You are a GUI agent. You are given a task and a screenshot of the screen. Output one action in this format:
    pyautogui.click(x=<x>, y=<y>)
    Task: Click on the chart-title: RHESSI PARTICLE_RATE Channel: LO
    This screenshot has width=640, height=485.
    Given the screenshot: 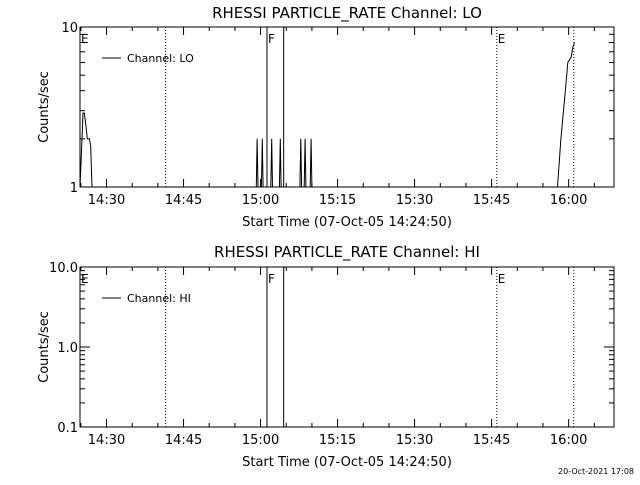 What is the action you would take?
    pyautogui.click(x=347, y=13)
    